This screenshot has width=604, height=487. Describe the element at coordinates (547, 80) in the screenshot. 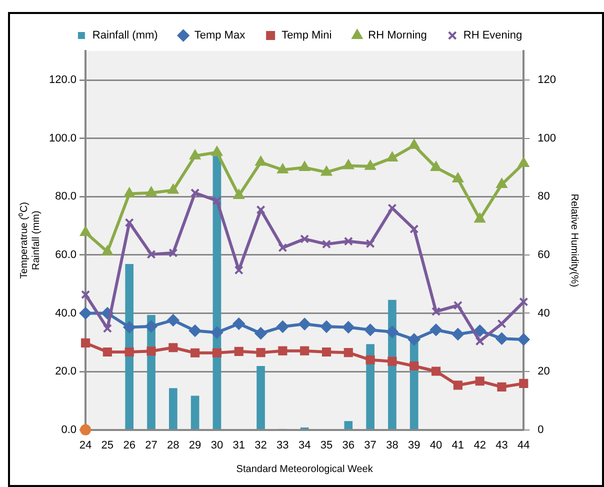

I see `y2-tick-label: 120` at that location.